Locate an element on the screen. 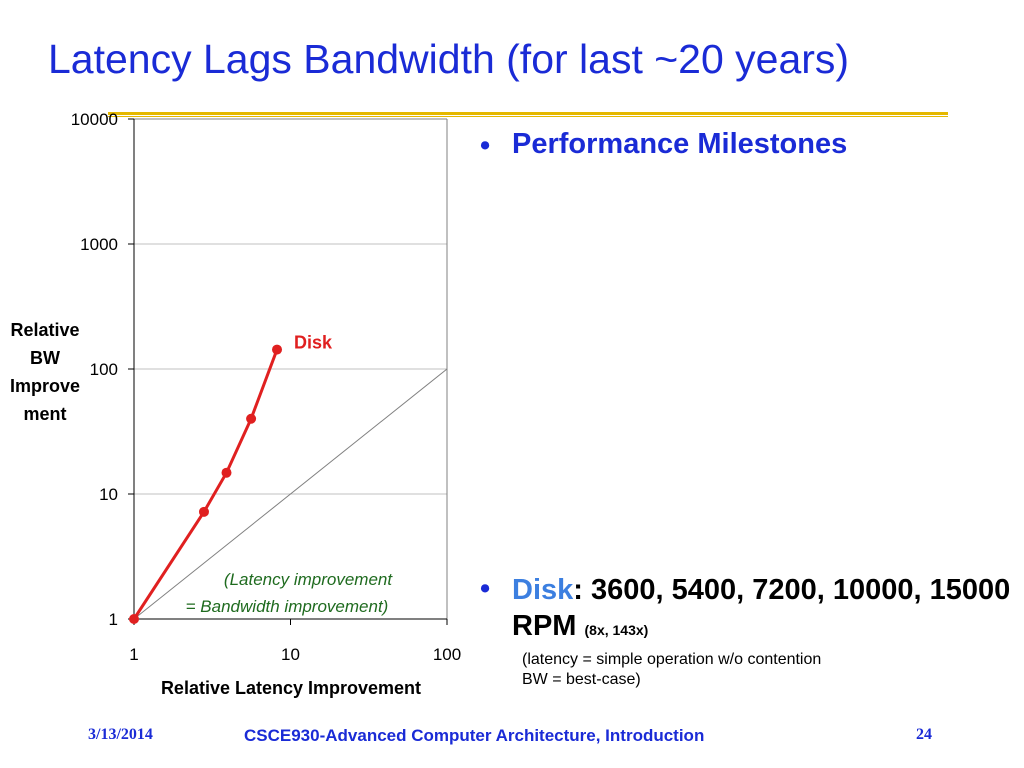  reference-line-label: = Bandwidth improvement) is located at coordinates (287, 606).